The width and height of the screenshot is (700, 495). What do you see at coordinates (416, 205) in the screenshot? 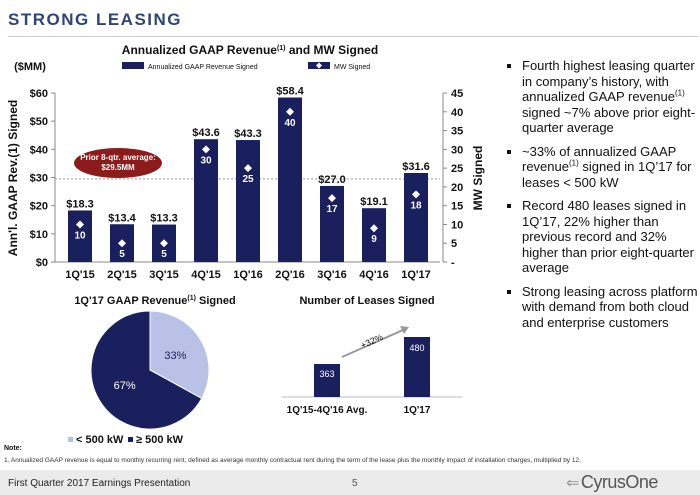
I see `mw-value-label: 18` at bounding box center [416, 205].